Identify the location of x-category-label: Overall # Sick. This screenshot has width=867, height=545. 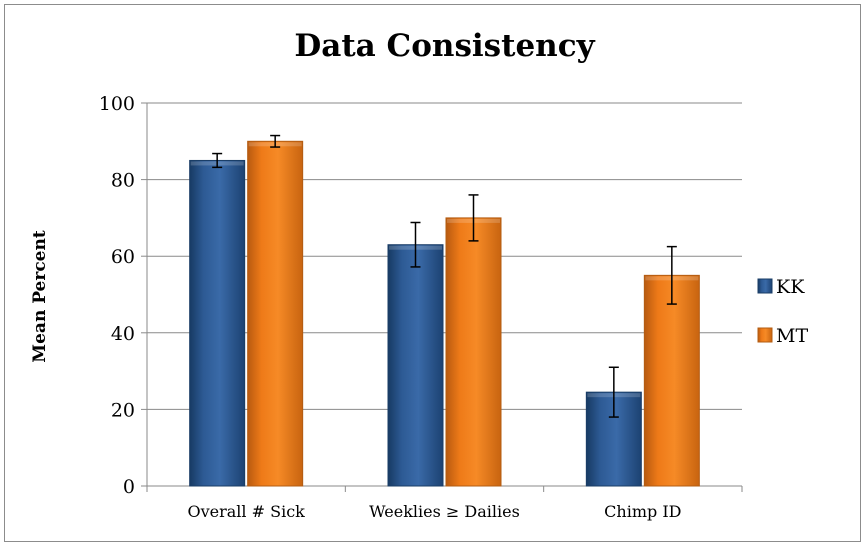
(246, 511).